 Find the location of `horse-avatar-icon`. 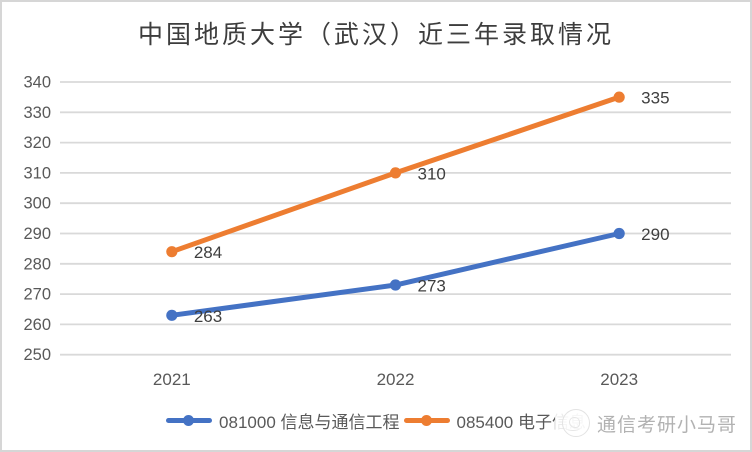

horse-avatar-icon is located at coordinates (576, 423).